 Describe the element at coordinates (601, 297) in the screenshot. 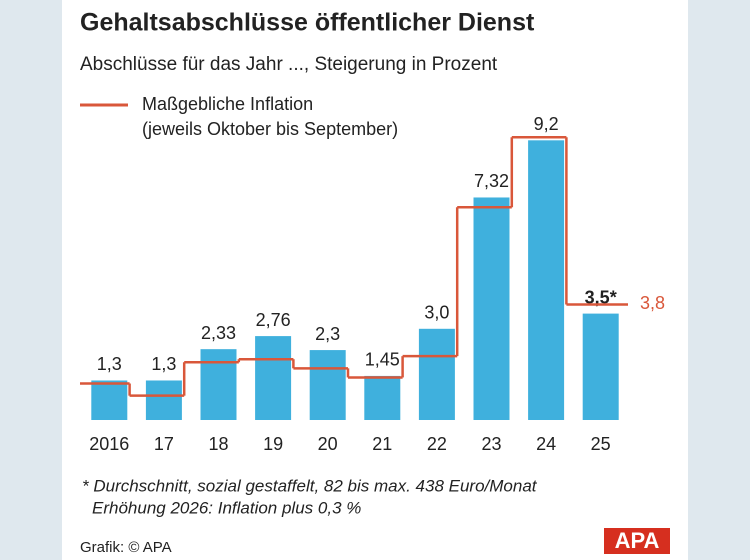

I see `value-label: 3,5*` at that location.